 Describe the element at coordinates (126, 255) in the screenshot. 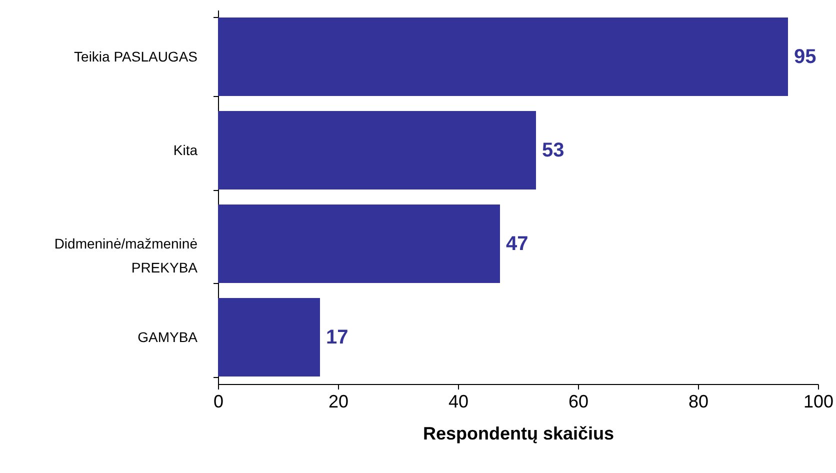

I see `y-tick-label: Didmeninė/mažmeninė PREKYBA` at that location.